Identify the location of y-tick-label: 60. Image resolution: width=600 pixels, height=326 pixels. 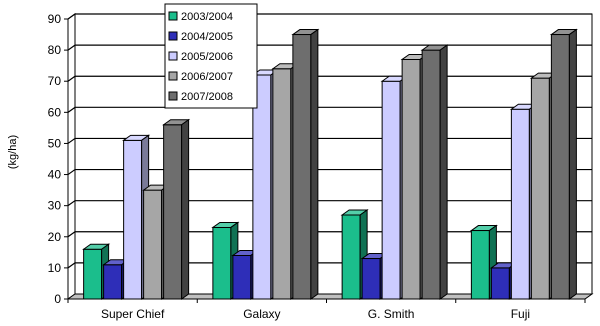
(55, 112).